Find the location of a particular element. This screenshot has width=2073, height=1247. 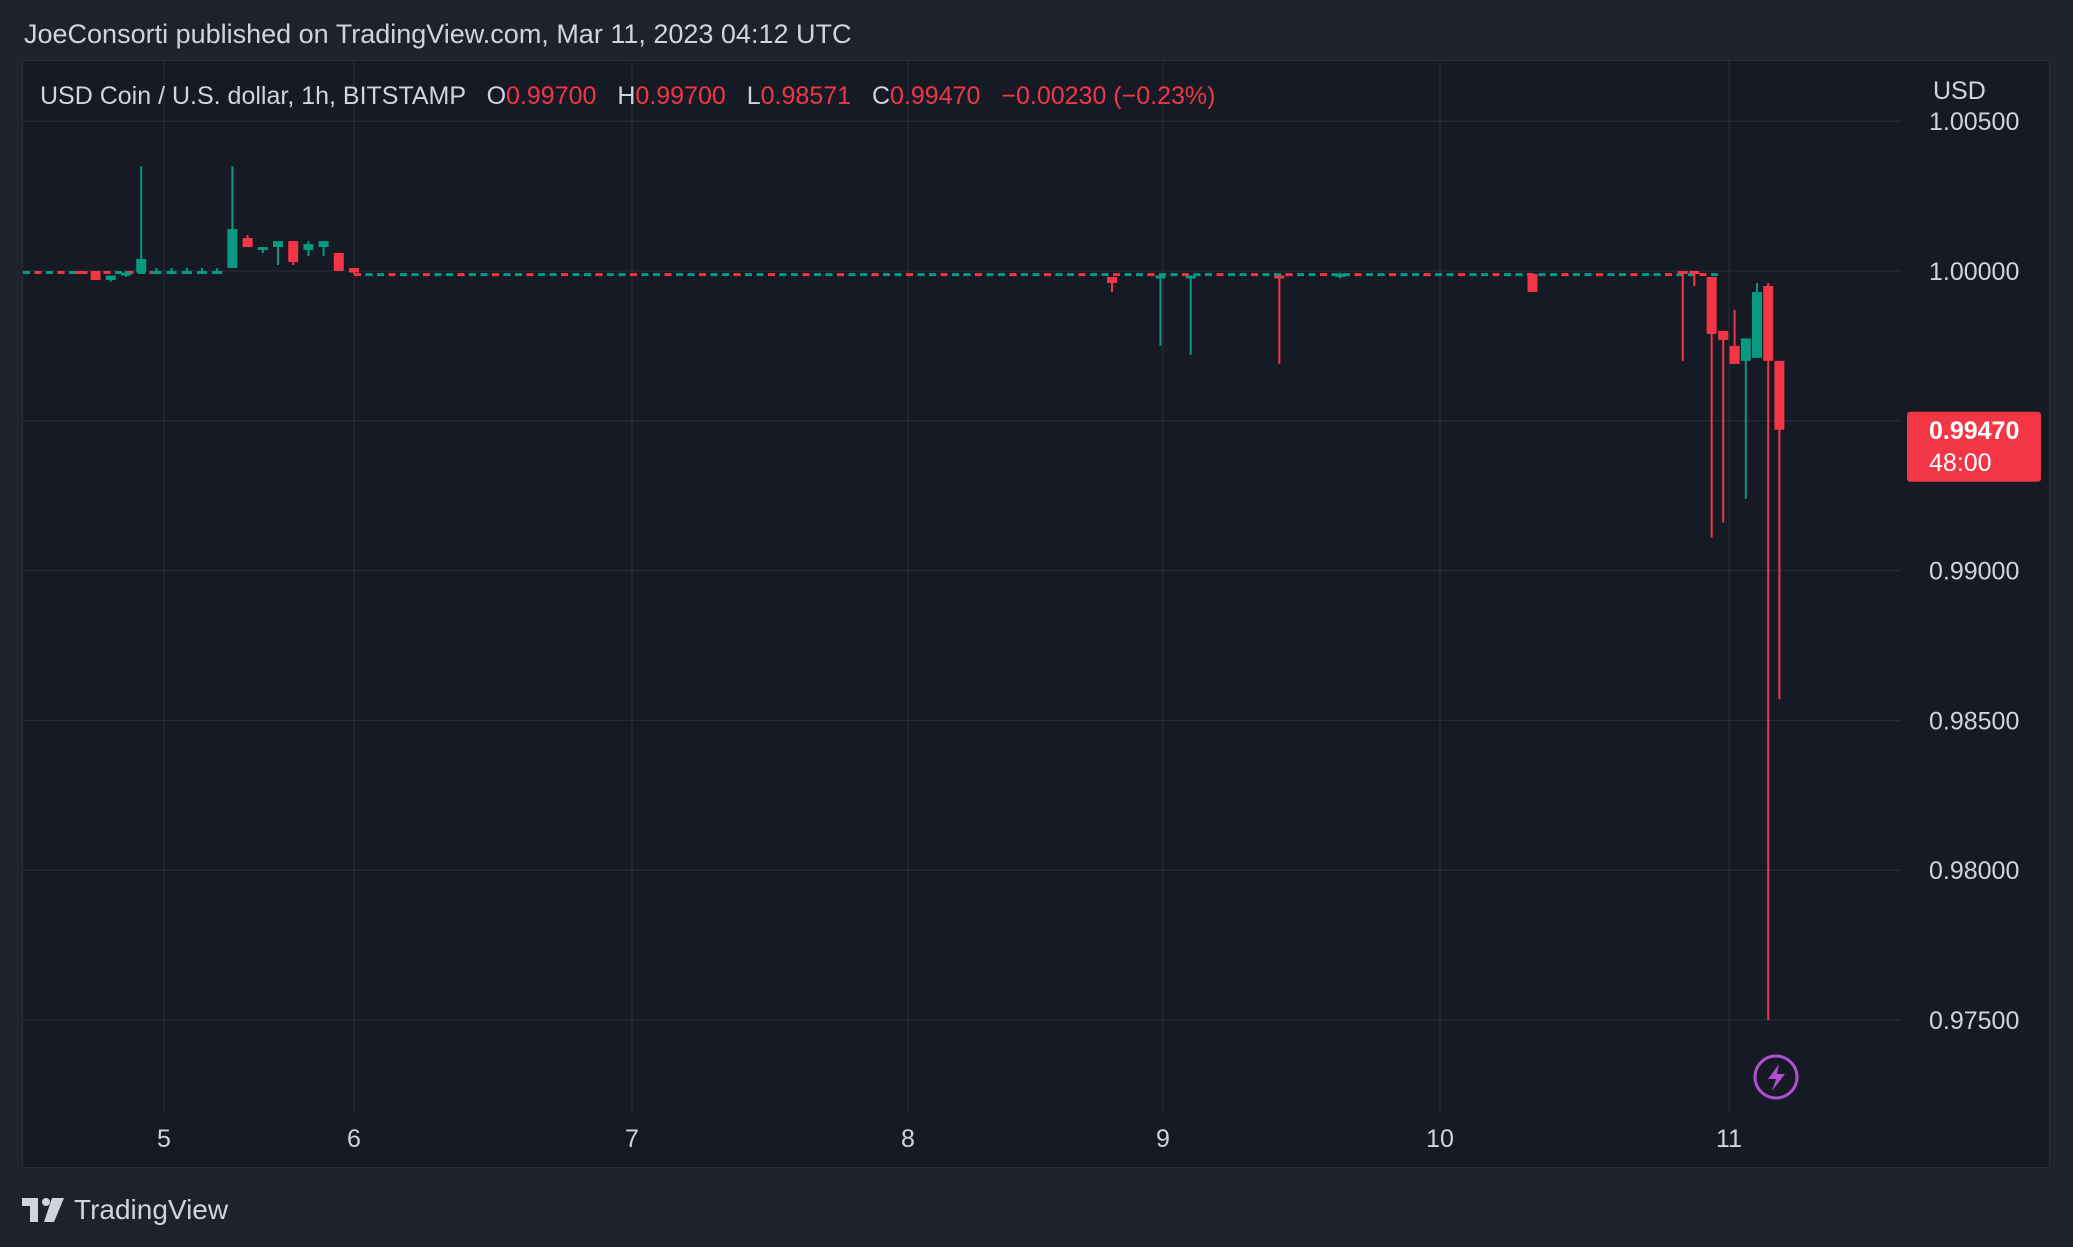

x-tick-label: 9 is located at coordinates (1163, 1139).